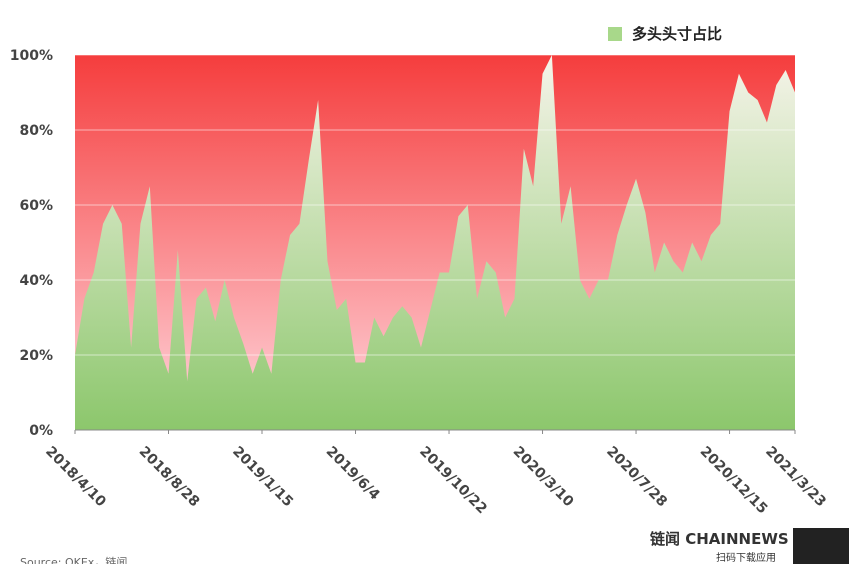  I want to click on legend-label: 多头头寸占比, so click(677, 34).